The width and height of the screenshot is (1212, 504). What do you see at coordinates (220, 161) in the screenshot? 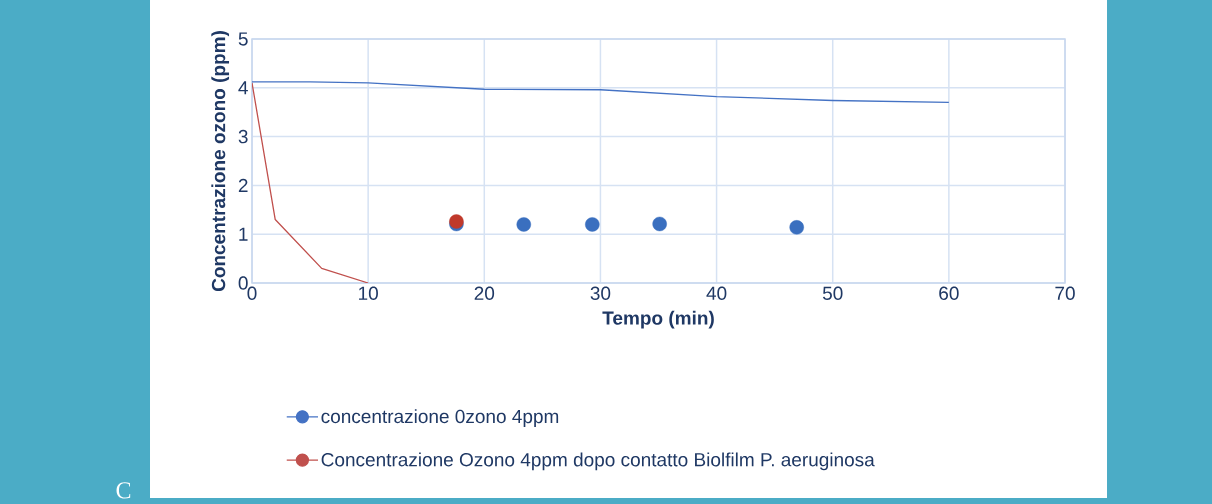
I see `y-axis-title: Concentrazione ozono (ppm)` at bounding box center [220, 161].